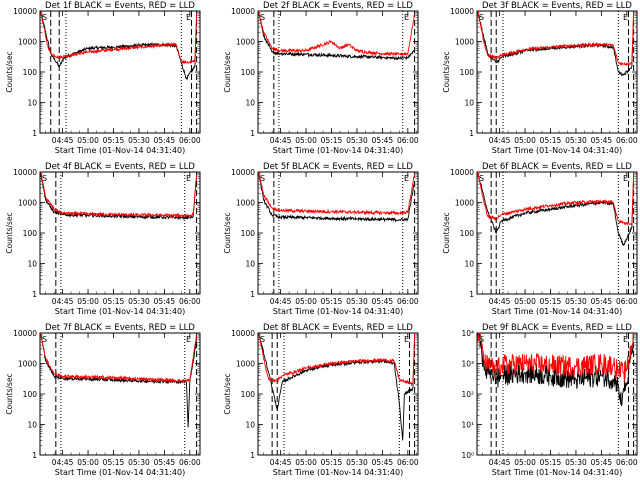  What do you see at coordinates (120, 328) in the screenshot?
I see `chart-title: Det 7f BLACK = Events, RED = LLD` at bounding box center [120, 328].